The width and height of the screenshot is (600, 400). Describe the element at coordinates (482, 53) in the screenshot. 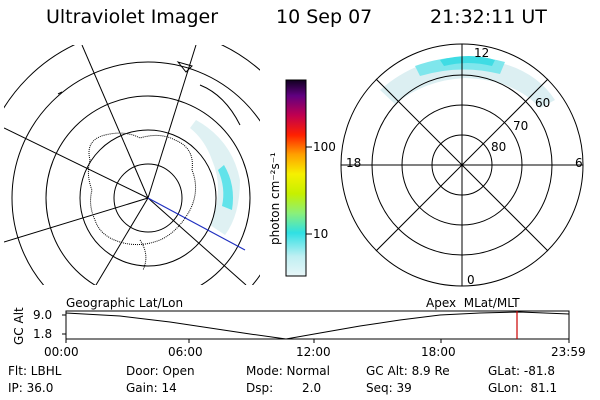

I see `polar-hour-12: 12` at that location.